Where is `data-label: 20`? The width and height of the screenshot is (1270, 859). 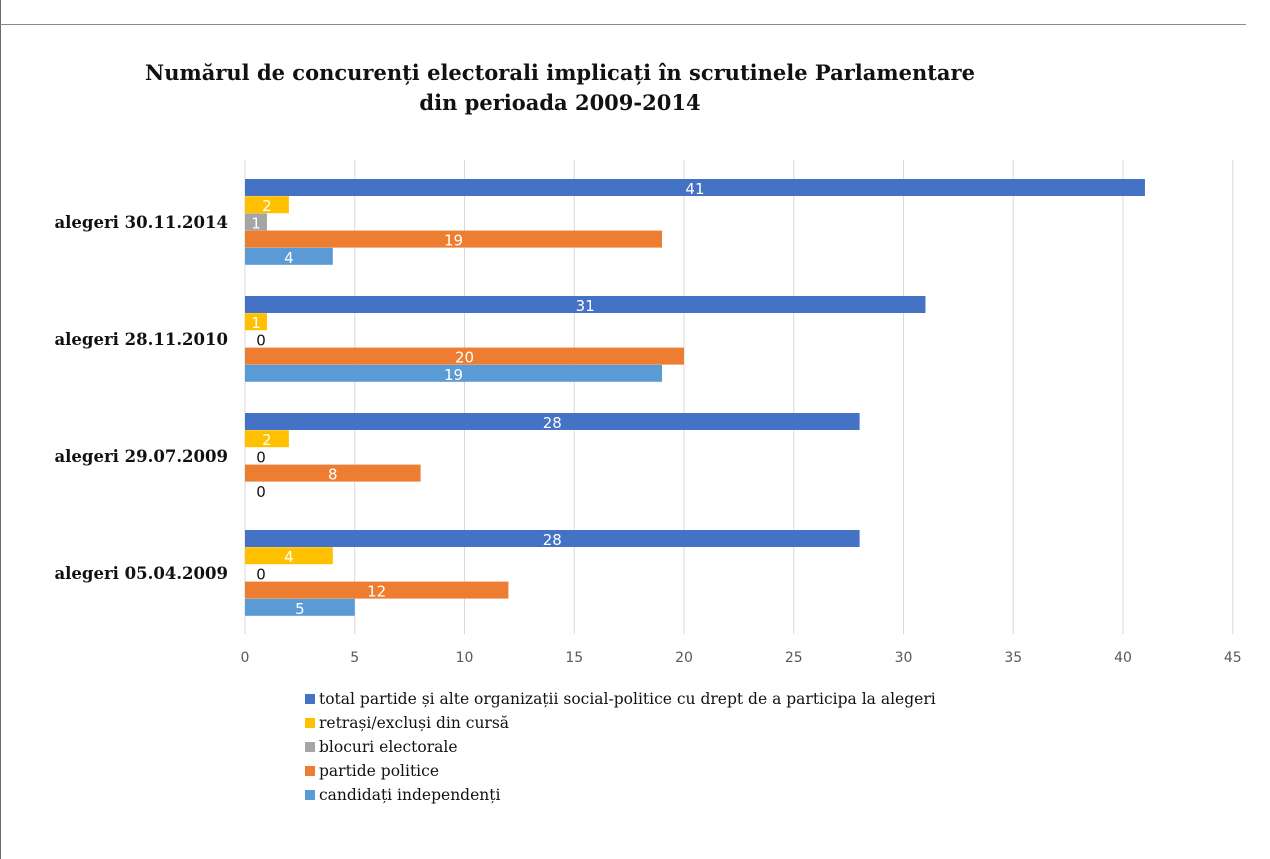
data-label: 20 is located at coordinates (464, 358).